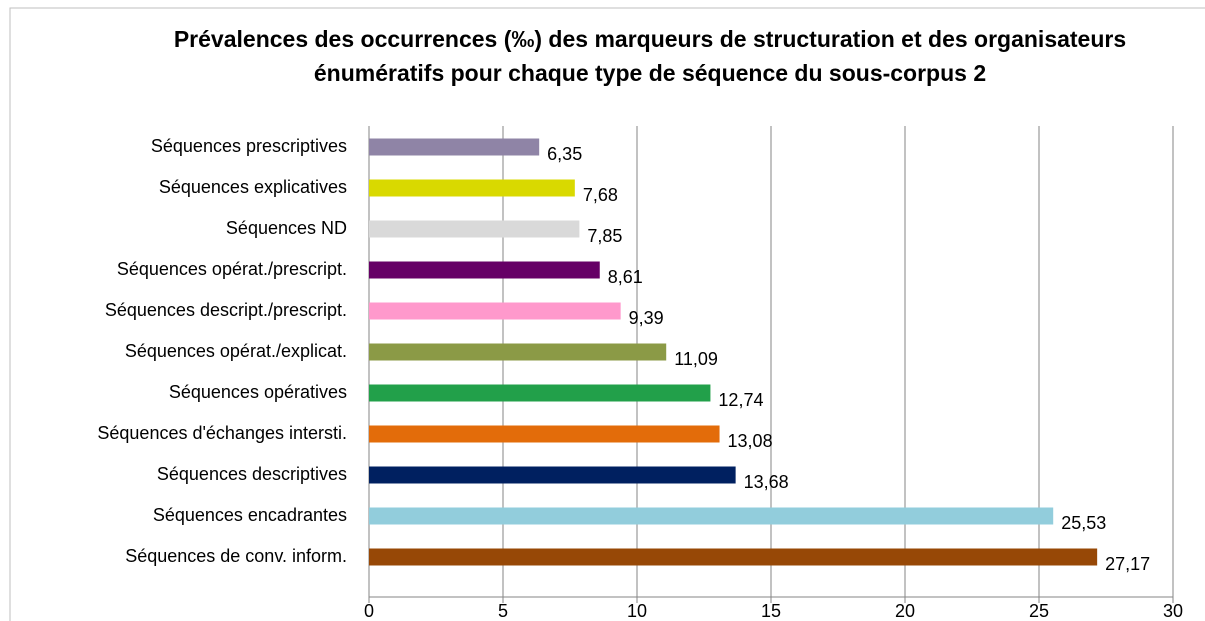 The width and height of the screenshot is (1205, 621). I want to click on y-tick-label: Séquences opératives, so click(258, 392).